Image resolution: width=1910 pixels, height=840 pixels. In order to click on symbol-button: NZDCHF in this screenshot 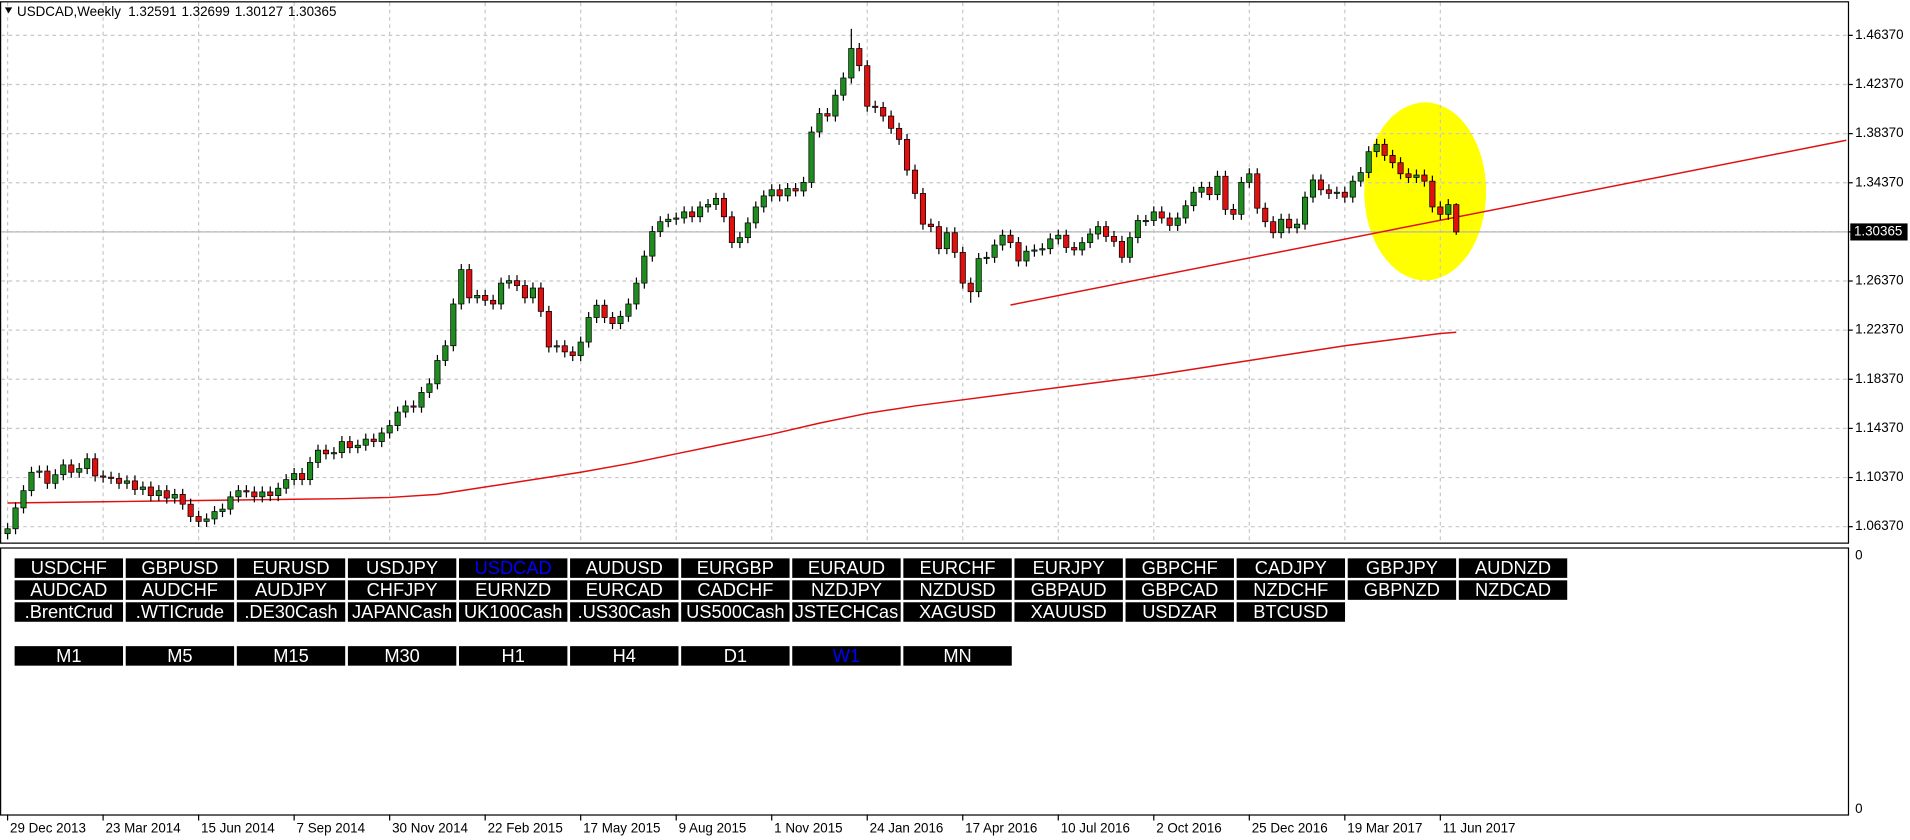, I will do `click(1291, 589)`.